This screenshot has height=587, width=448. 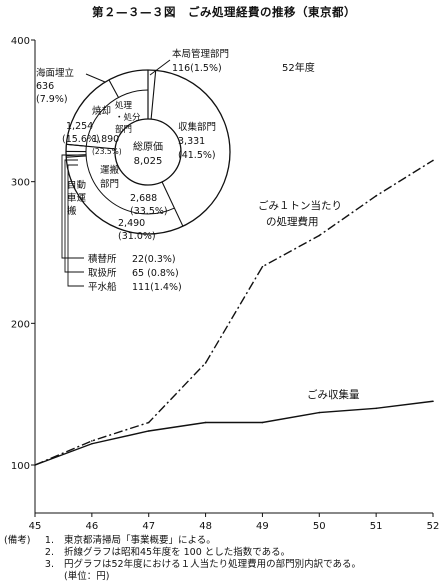 What do you see at coordinates (49, 552) in the screenshot?
I see `note-number: 2.` at bounding box center [49, 552].